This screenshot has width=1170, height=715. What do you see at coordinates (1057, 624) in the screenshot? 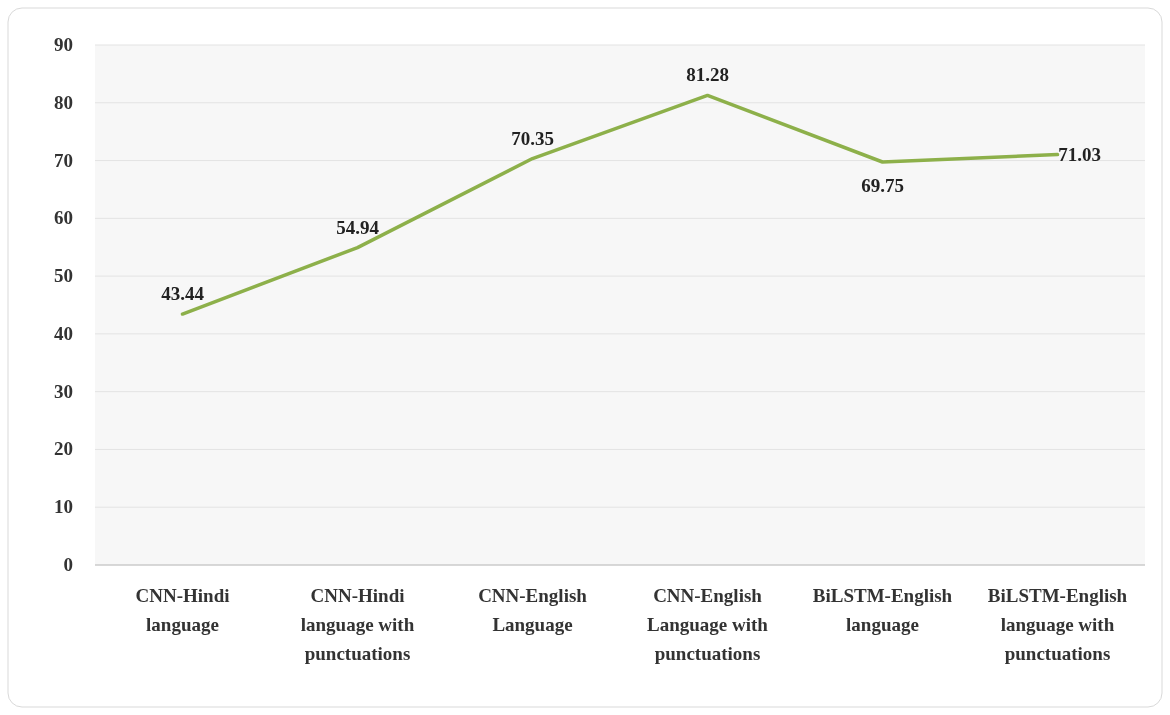
I see `x-tick-label: BiLSTM-English language with punctuations` at bounding box center [1057, 624].